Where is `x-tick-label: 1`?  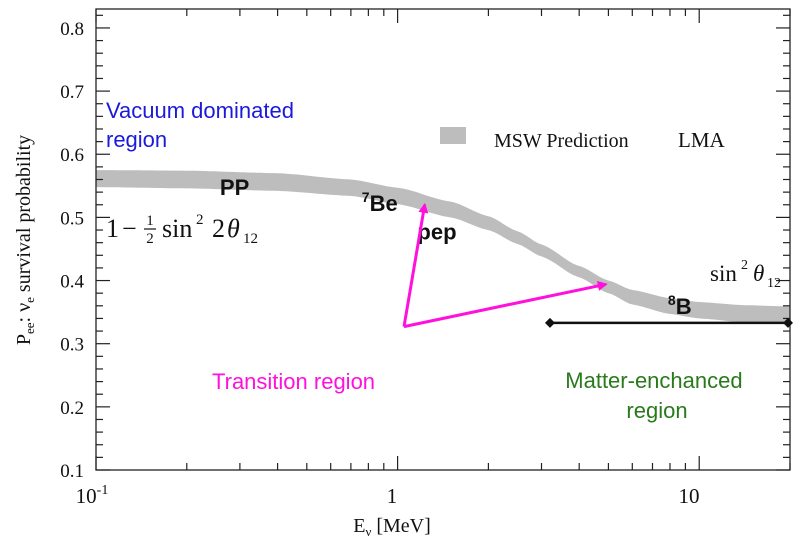
x-tick-label: 1 is located at coordinates (392, 496).